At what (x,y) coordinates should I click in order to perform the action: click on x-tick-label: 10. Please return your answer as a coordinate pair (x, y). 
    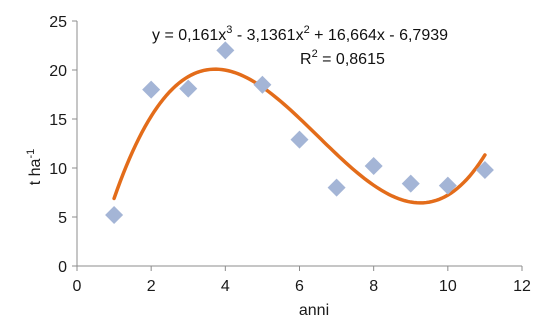
    Looking at the image, I should click on (448, 286).